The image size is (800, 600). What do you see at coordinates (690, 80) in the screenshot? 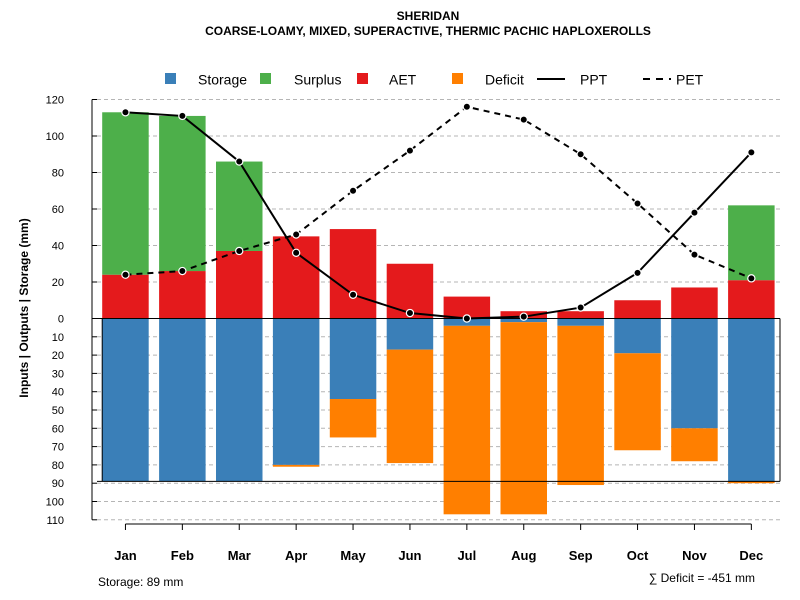
I see `legend-pet-label: PET` at bounding box center [690, 80].